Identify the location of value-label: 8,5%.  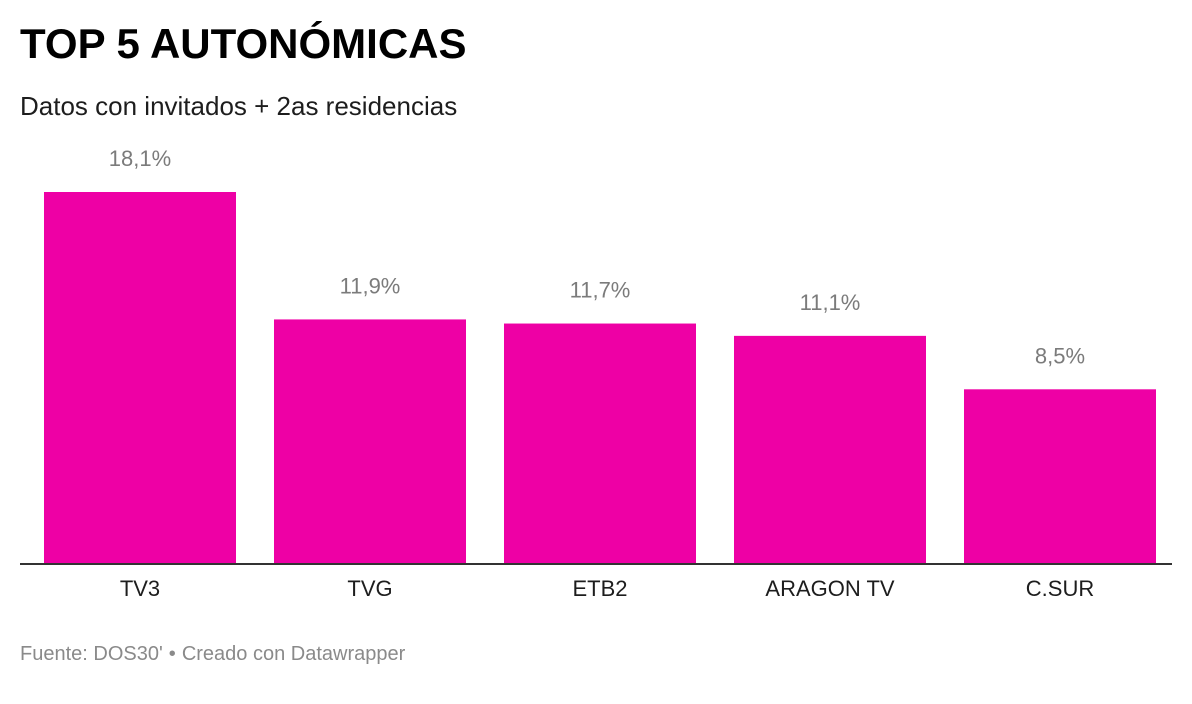
(1060, 355).